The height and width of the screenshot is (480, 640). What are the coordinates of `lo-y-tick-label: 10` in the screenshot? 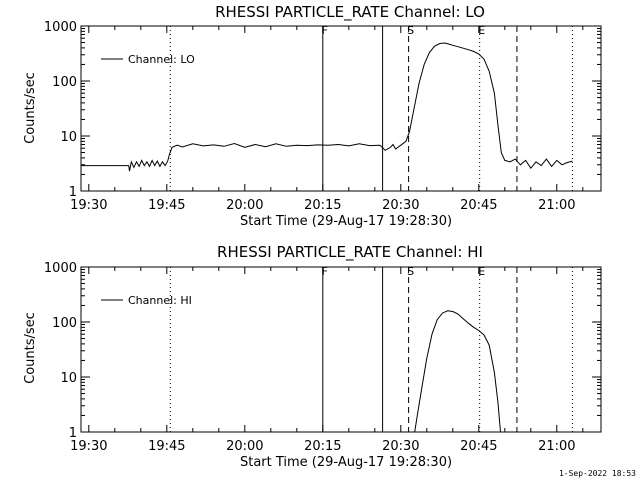 It's located at (68, 137).